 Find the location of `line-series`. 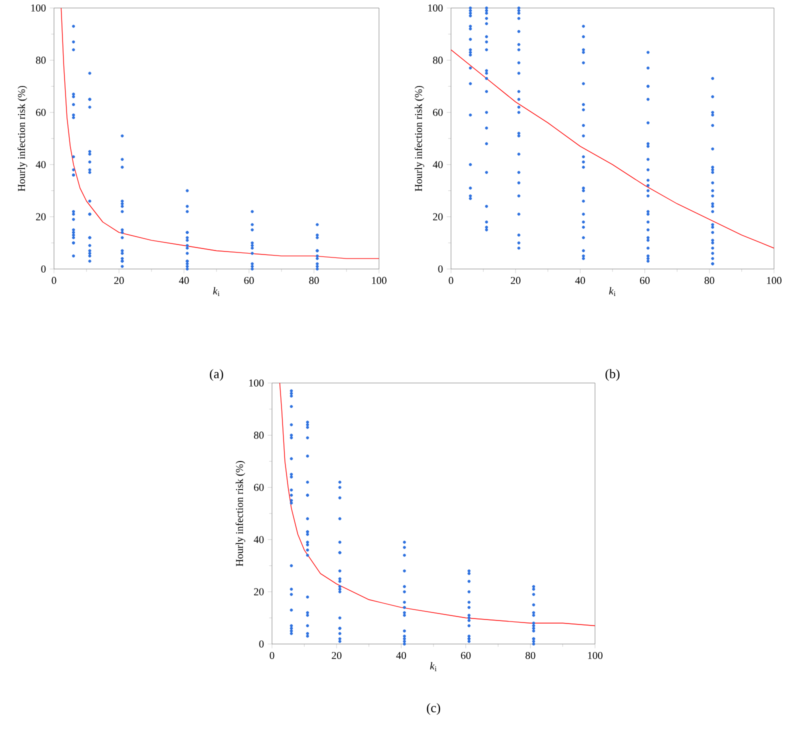

line-series is located at coordinates (220, 133).